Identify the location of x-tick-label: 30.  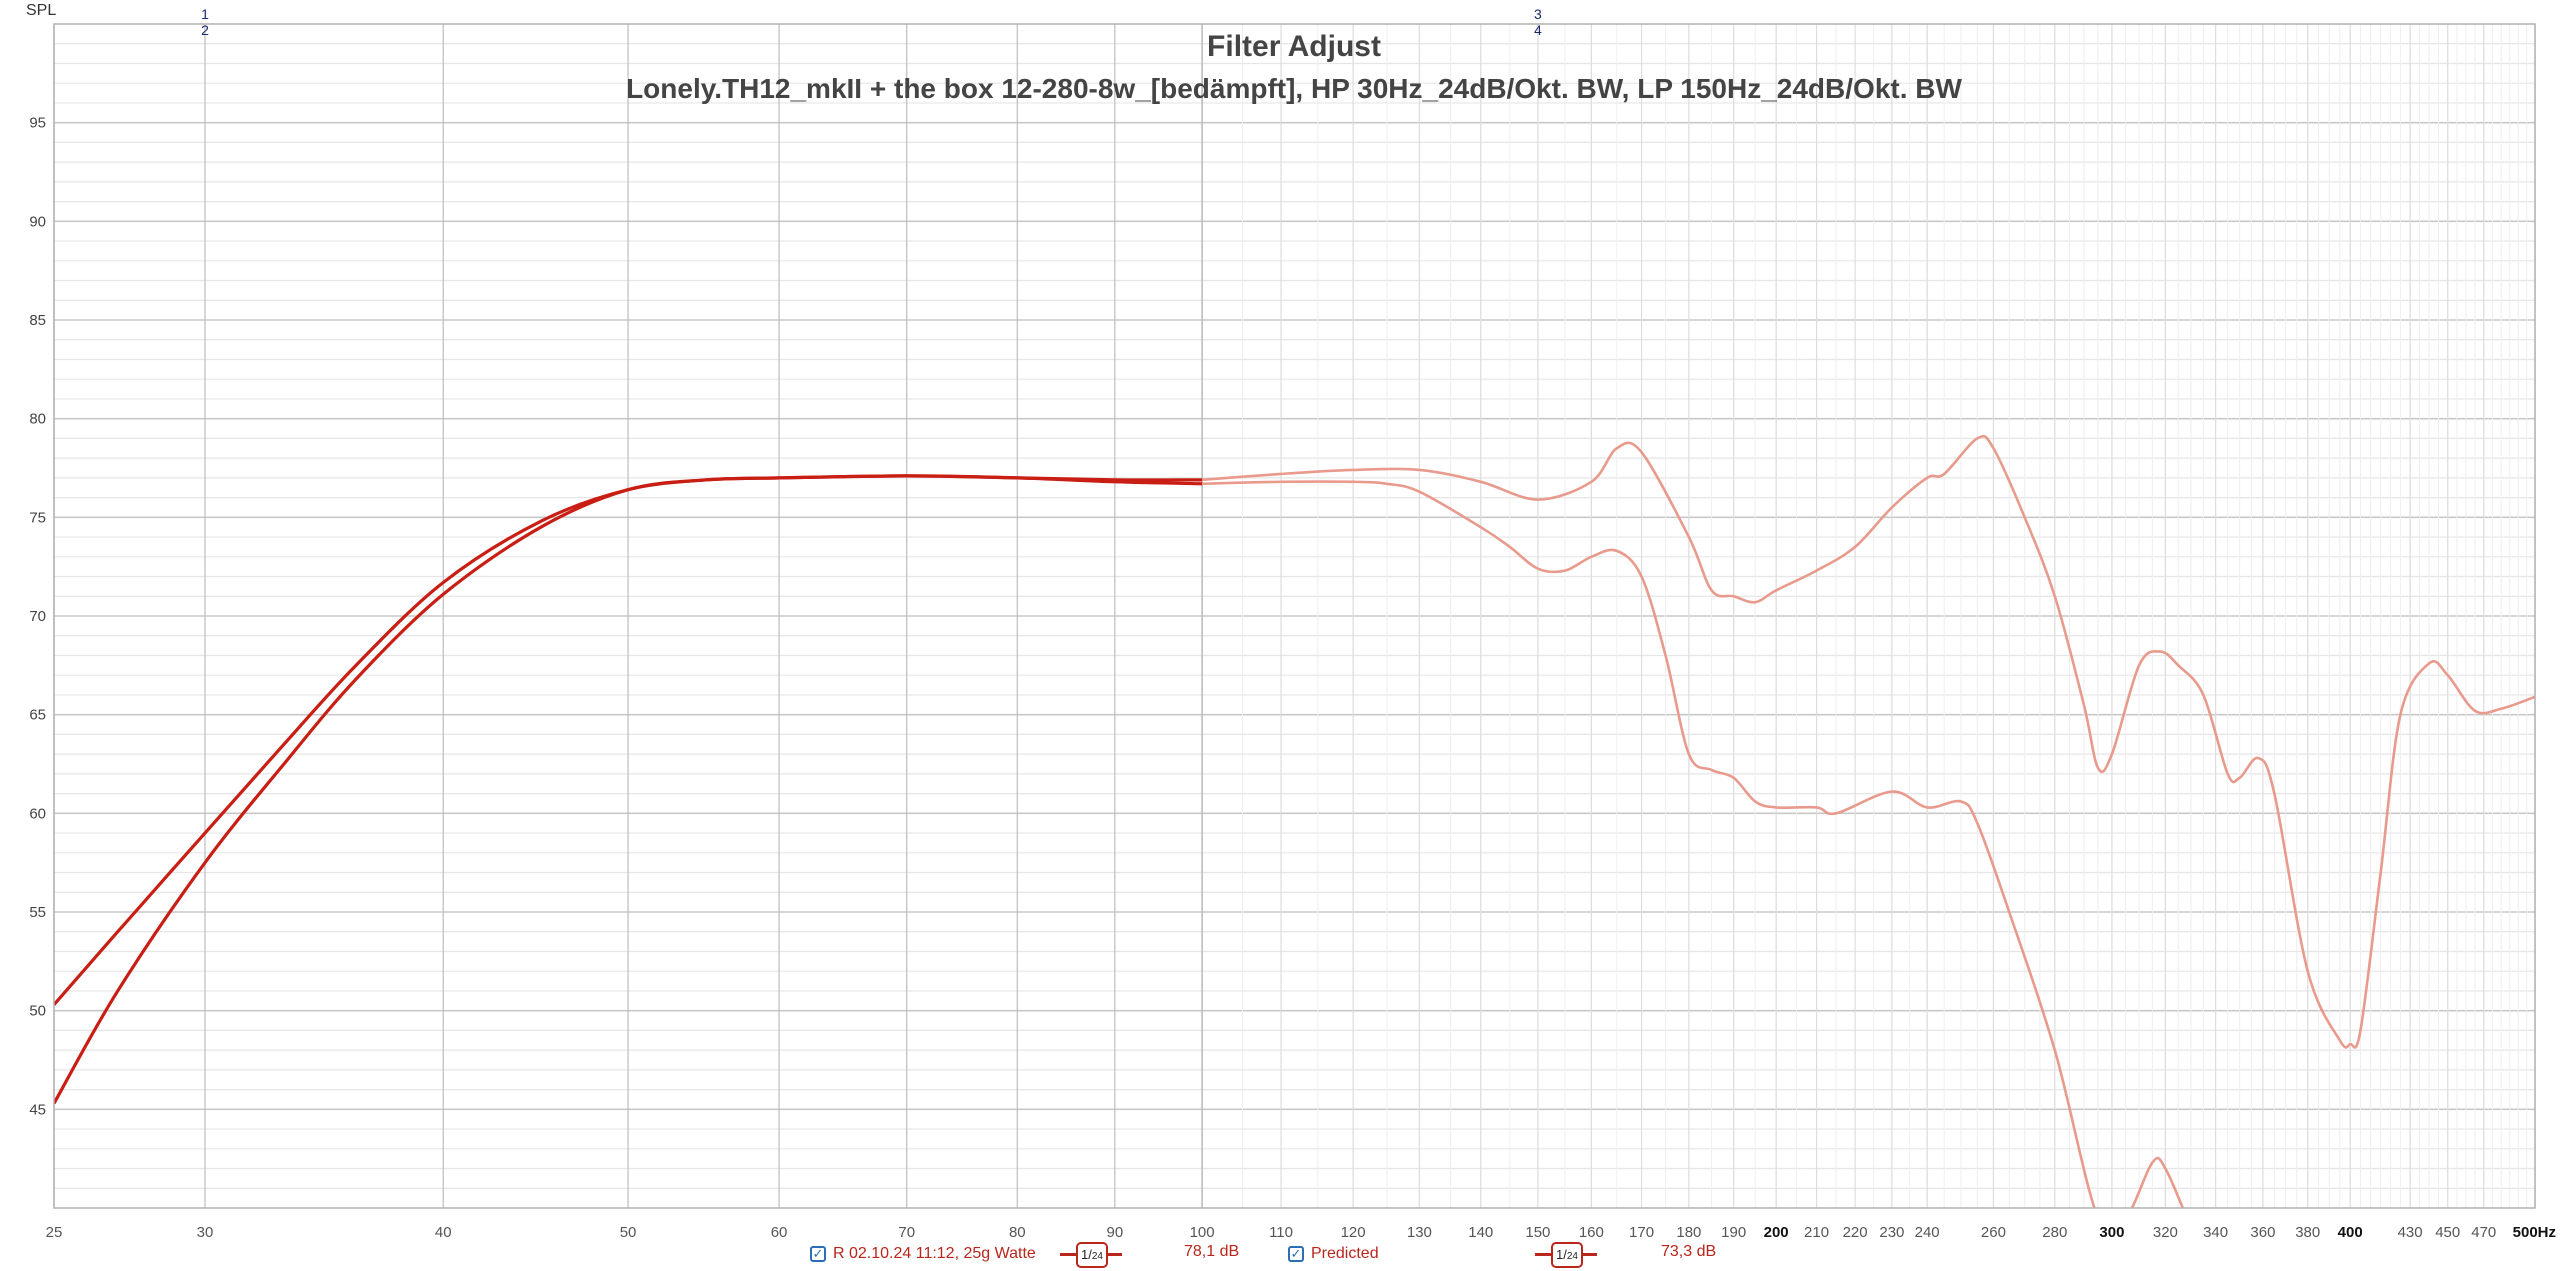
(205, 1232).